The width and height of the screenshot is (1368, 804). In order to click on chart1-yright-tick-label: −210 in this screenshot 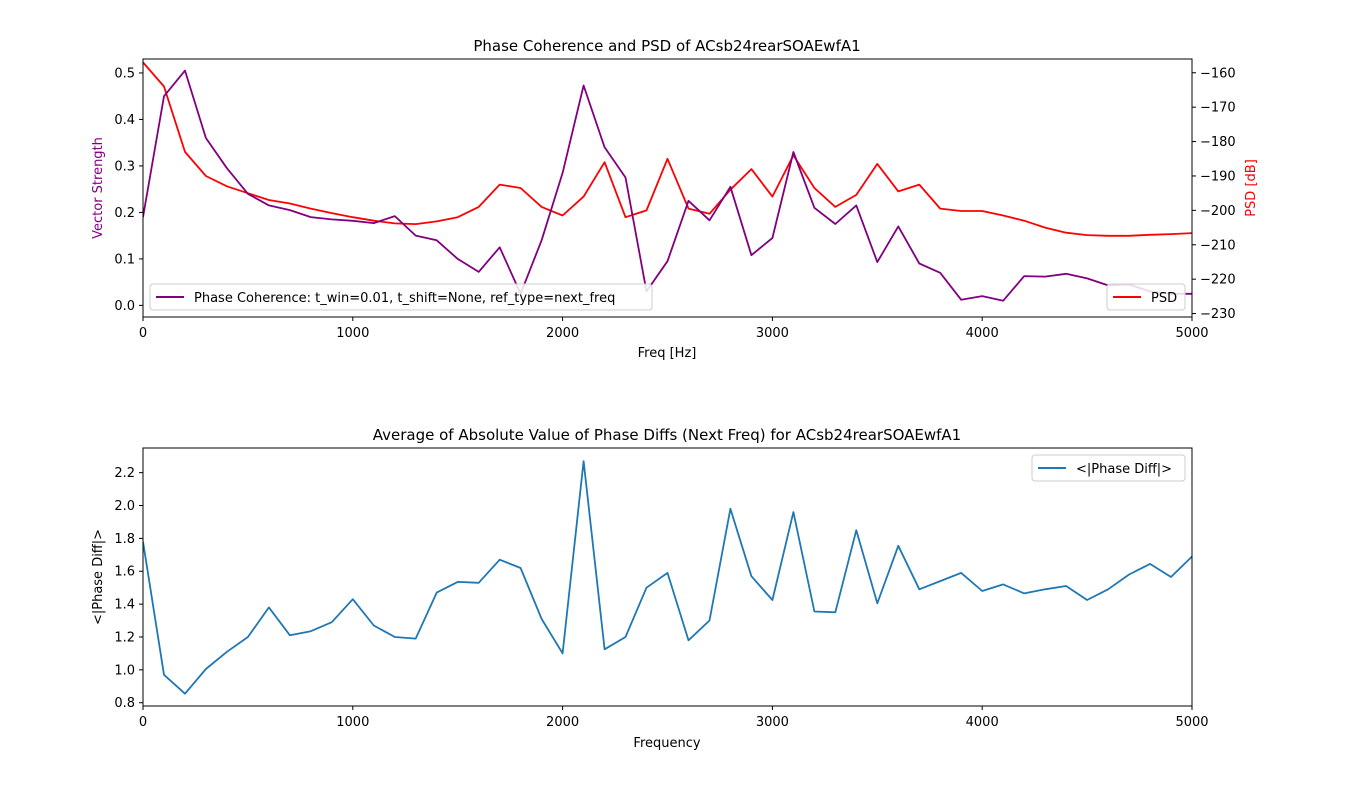, I will do `click(1218, 245)`.